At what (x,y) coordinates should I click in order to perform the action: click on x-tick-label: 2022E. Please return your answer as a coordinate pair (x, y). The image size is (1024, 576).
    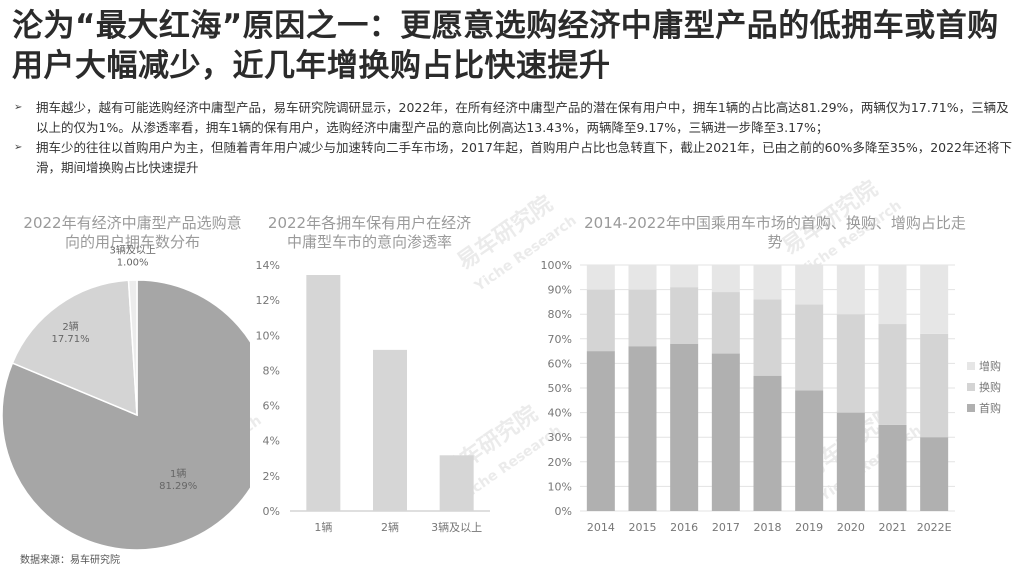
    Looking at the image, I should click on (934, 527).